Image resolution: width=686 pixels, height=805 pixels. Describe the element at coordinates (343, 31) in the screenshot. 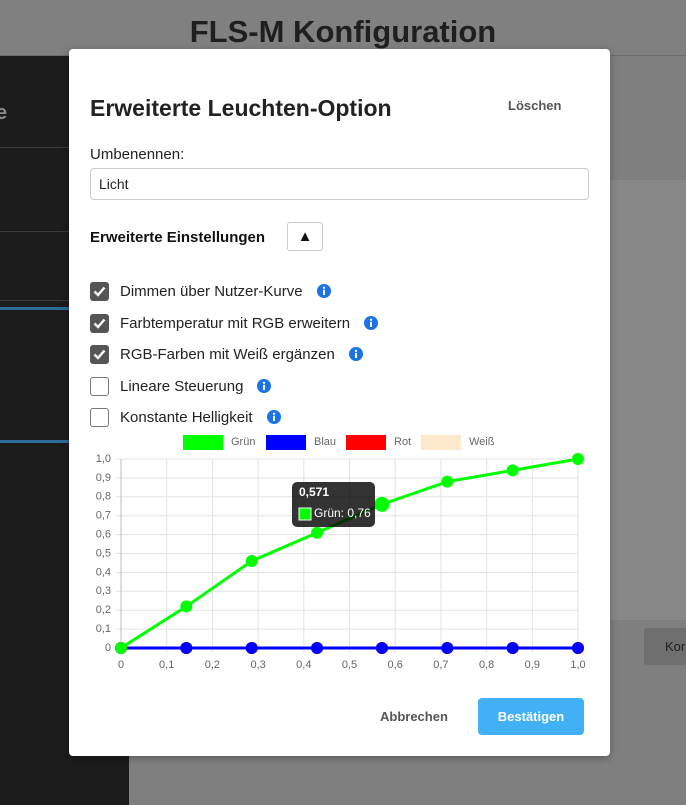

I see `app-title: FLS-M Konfiguration` at that location.